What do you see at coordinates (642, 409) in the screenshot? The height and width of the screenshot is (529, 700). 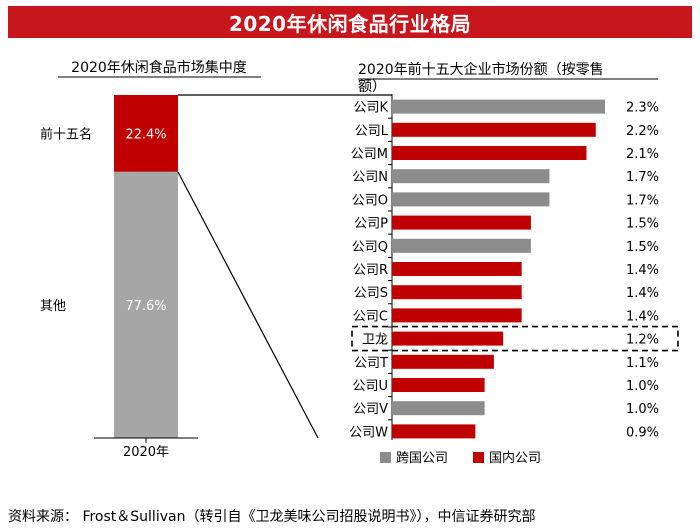 I see `value-label-13: 1.0%` at bounding box center [642, 409].